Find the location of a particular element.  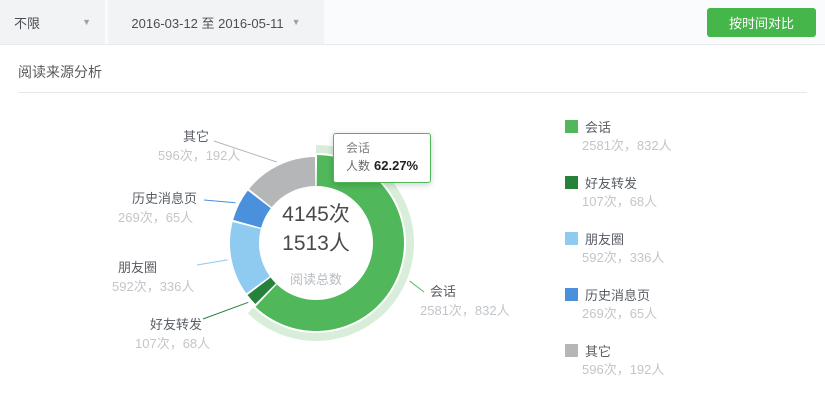

tooltip-metric: 人数 62.27% is located at coordinates (382, 165).